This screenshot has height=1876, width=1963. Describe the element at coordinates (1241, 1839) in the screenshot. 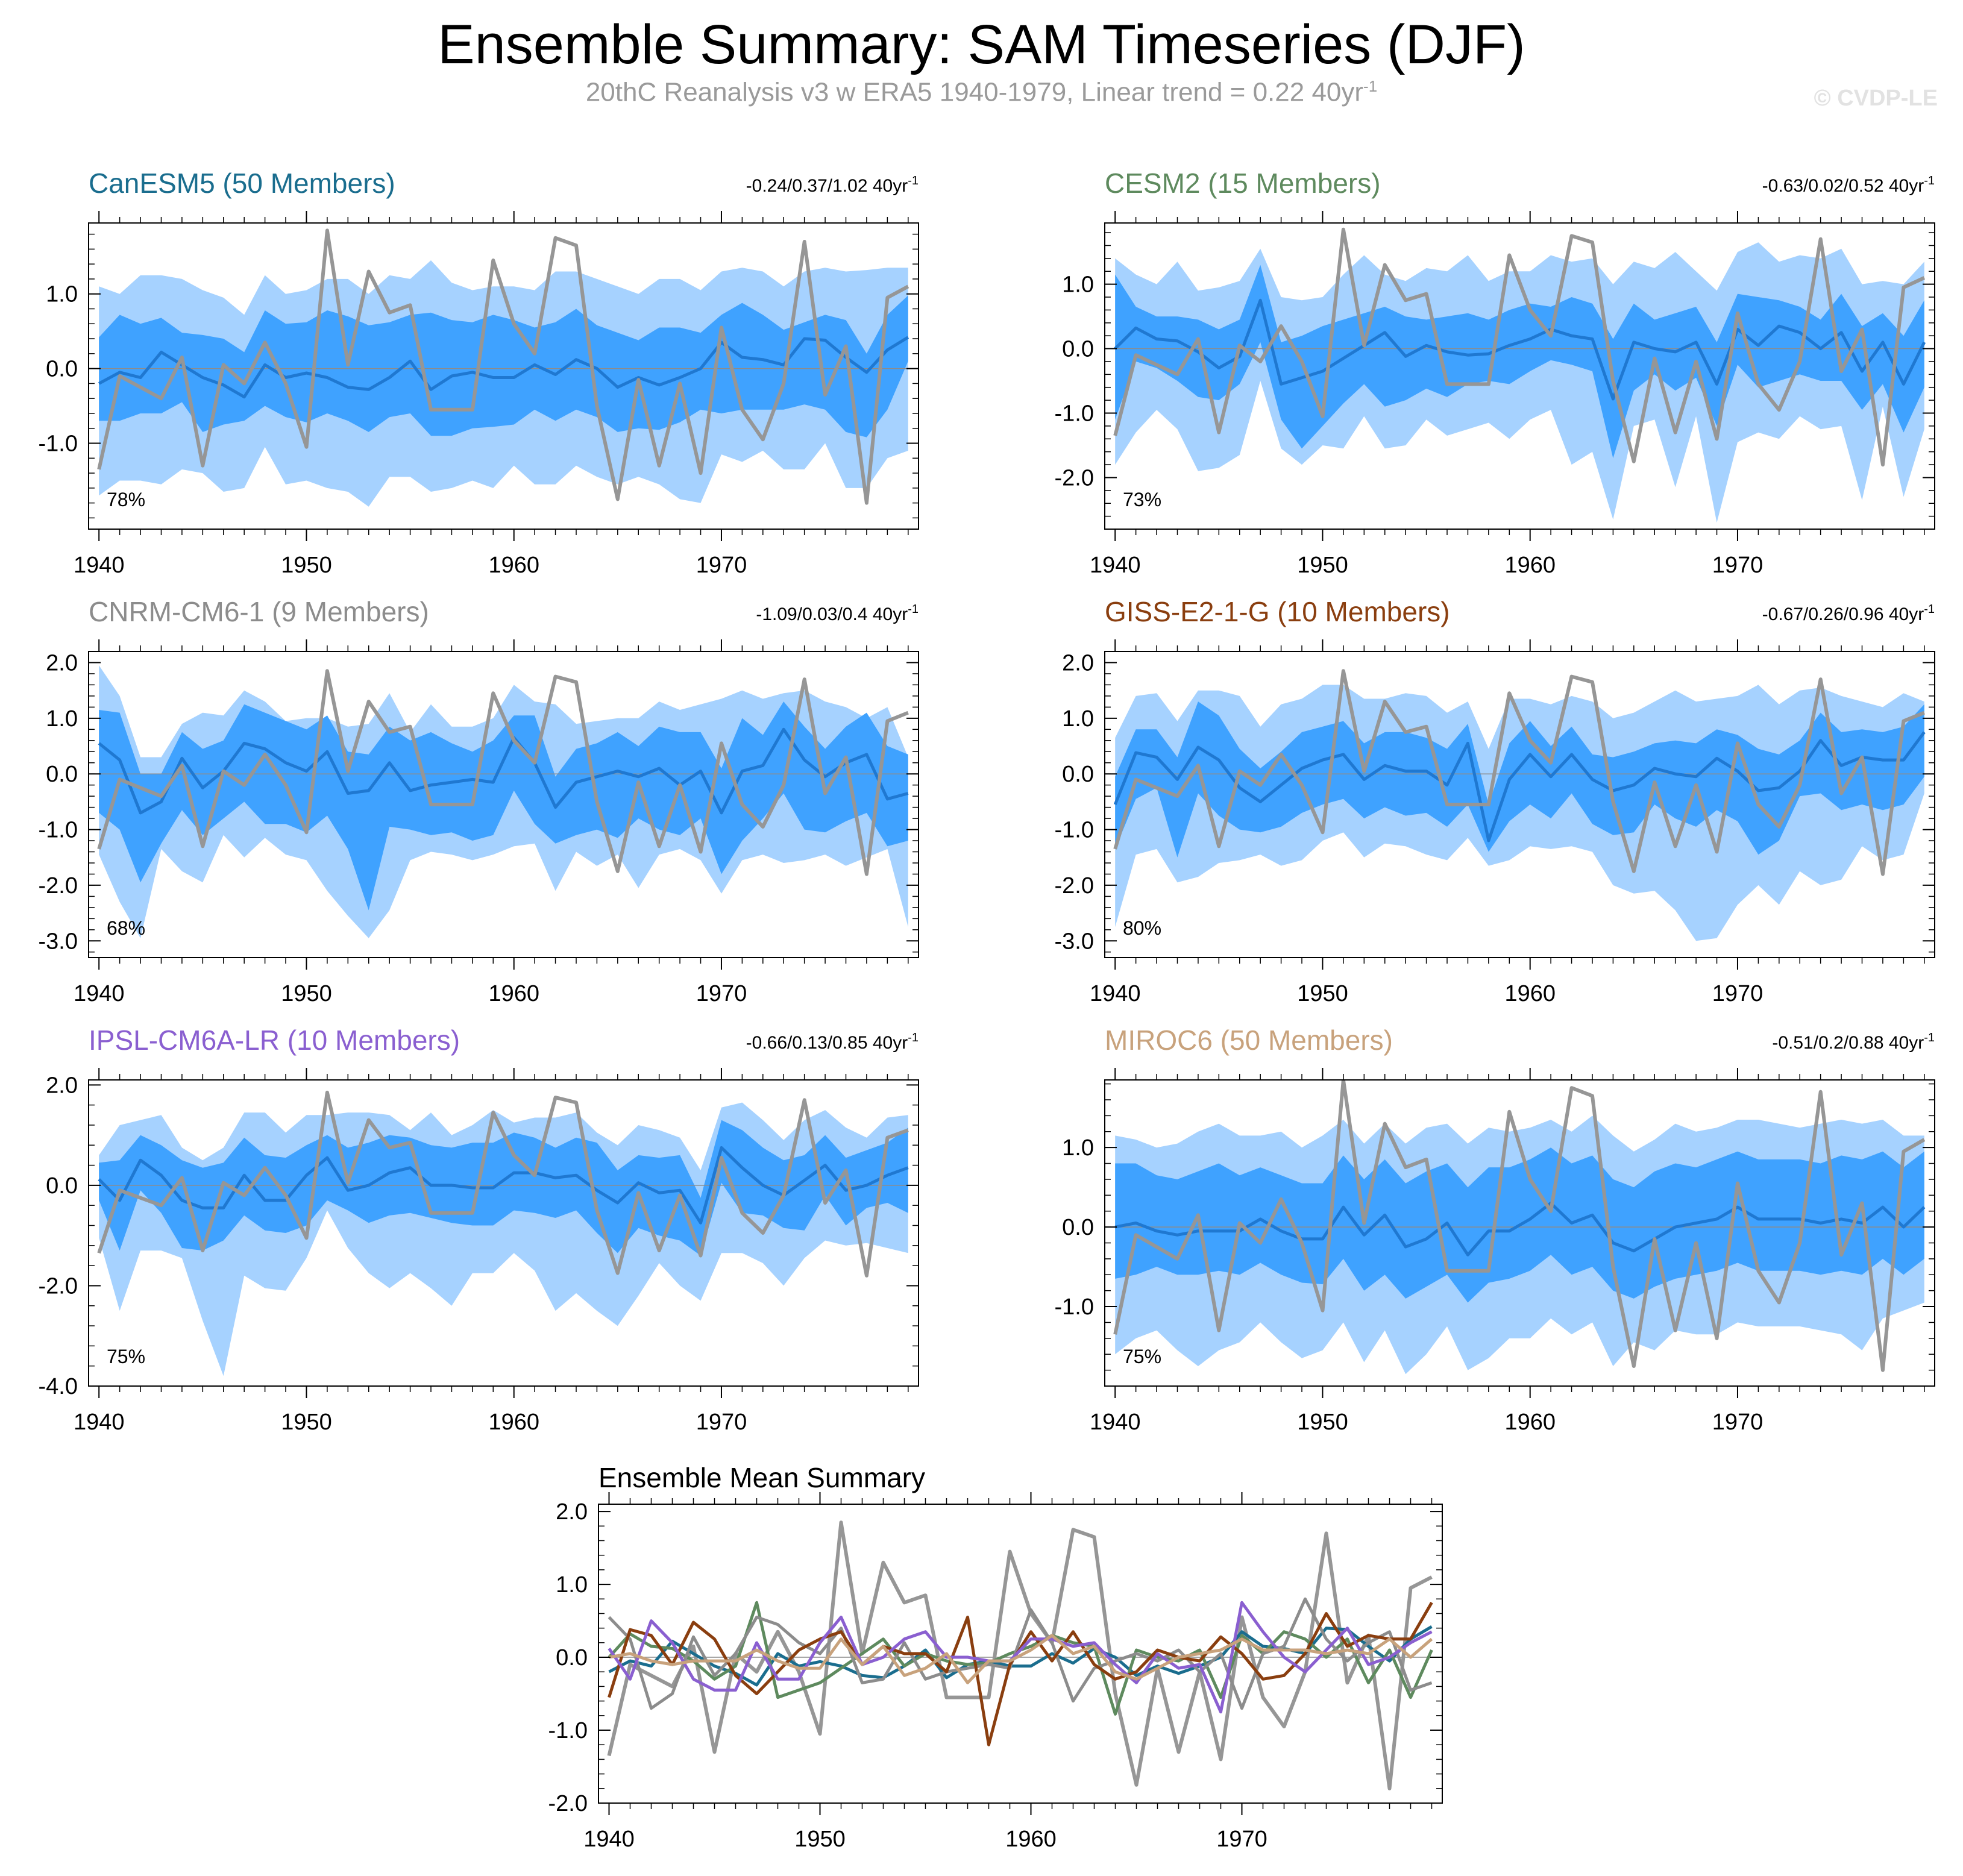

I see `summary-xtick-label: 1970` at that location.